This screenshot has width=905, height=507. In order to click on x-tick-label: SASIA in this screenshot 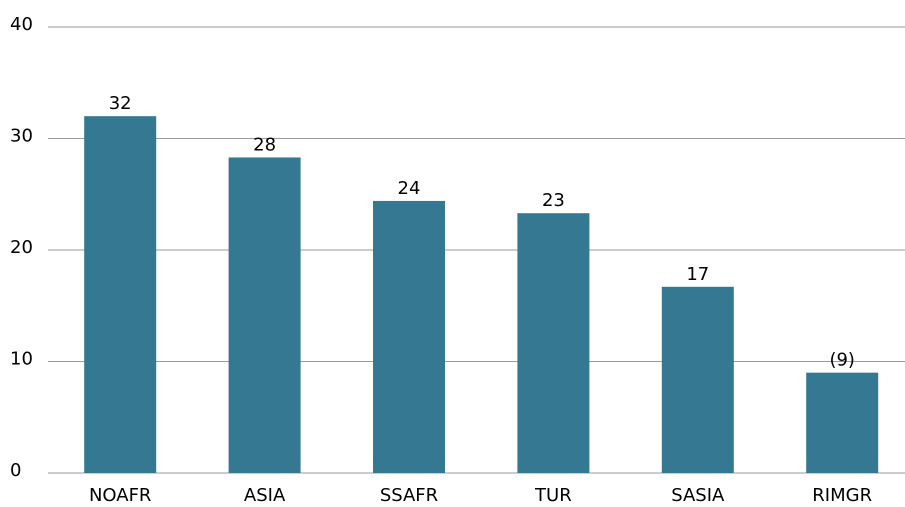, I will do `click(698, 495)`.